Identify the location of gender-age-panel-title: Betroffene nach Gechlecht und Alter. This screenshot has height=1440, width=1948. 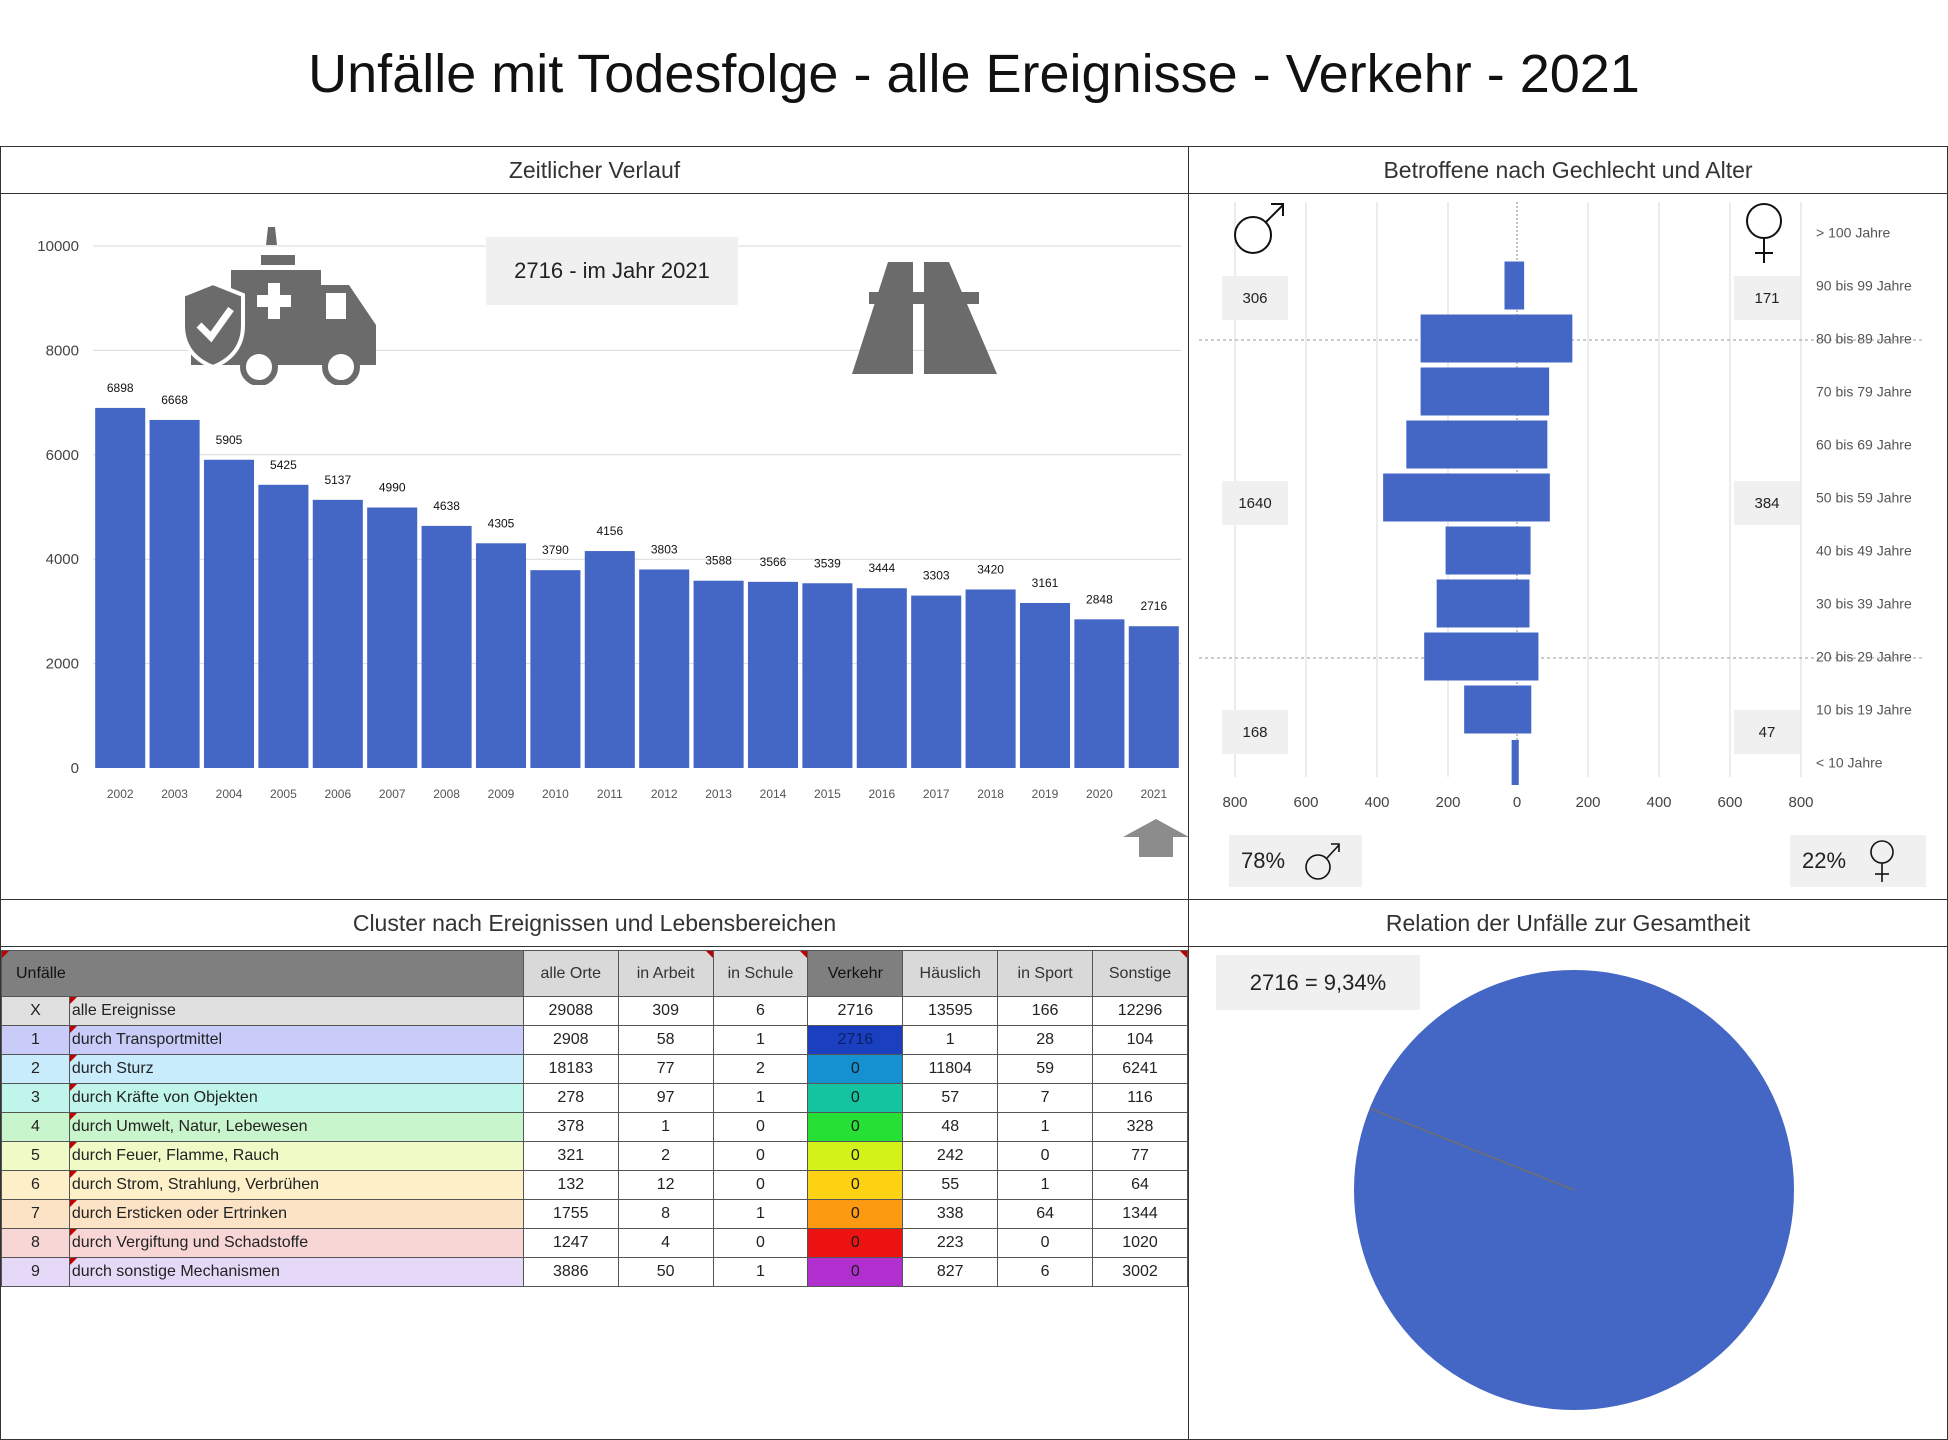
(1568, 170).